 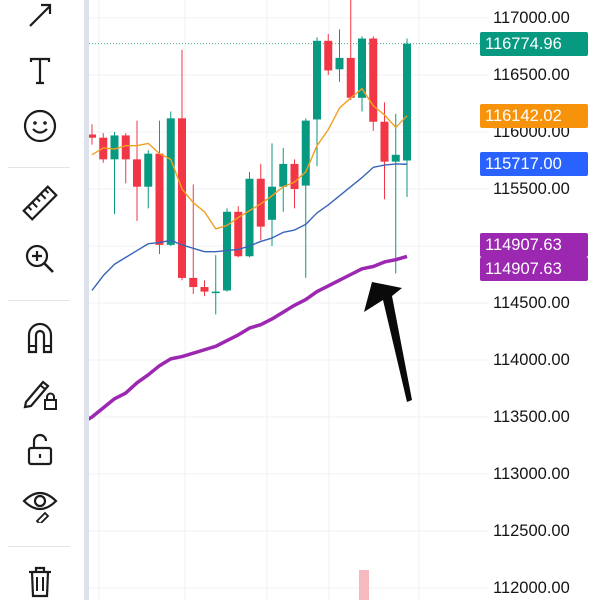 I want to click on price-axis-label: 113000.00, so click(x=531, y=474).